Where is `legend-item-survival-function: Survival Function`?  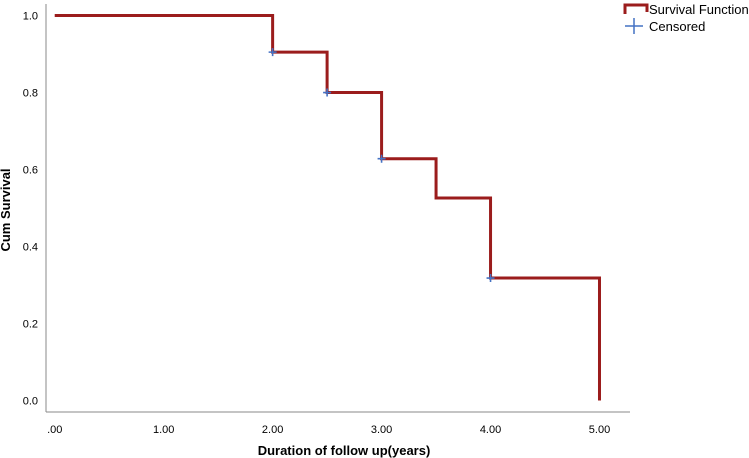
legend-item-survival-function: Survival Function is located at coordinates (686, 9).